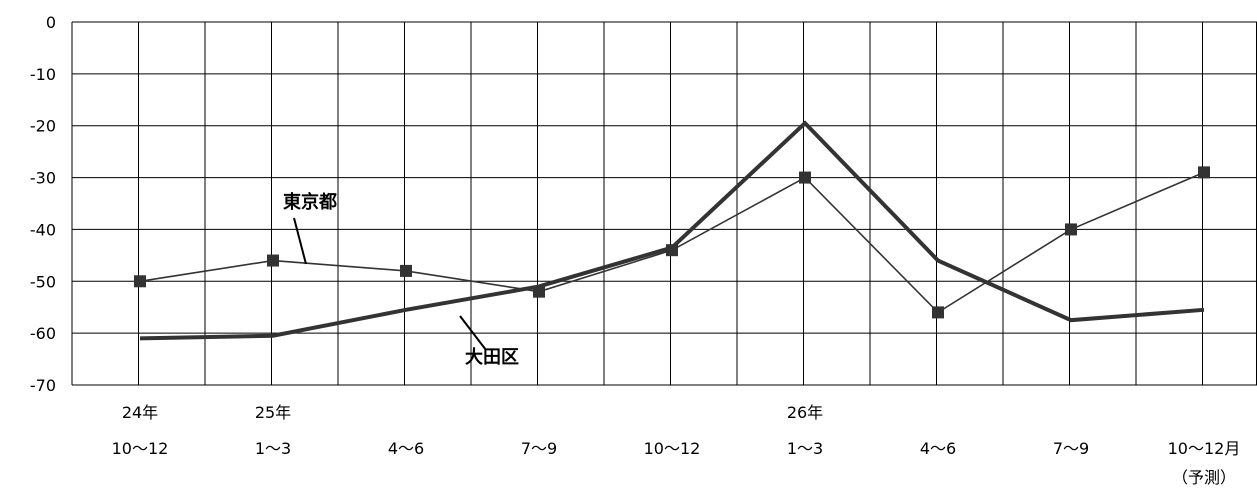 This screenshot has height=488, width=1257. Describe the element at coordinates (1204, 448) in the screenshot. I see `x-tick-label: 10〜12月` at that location.